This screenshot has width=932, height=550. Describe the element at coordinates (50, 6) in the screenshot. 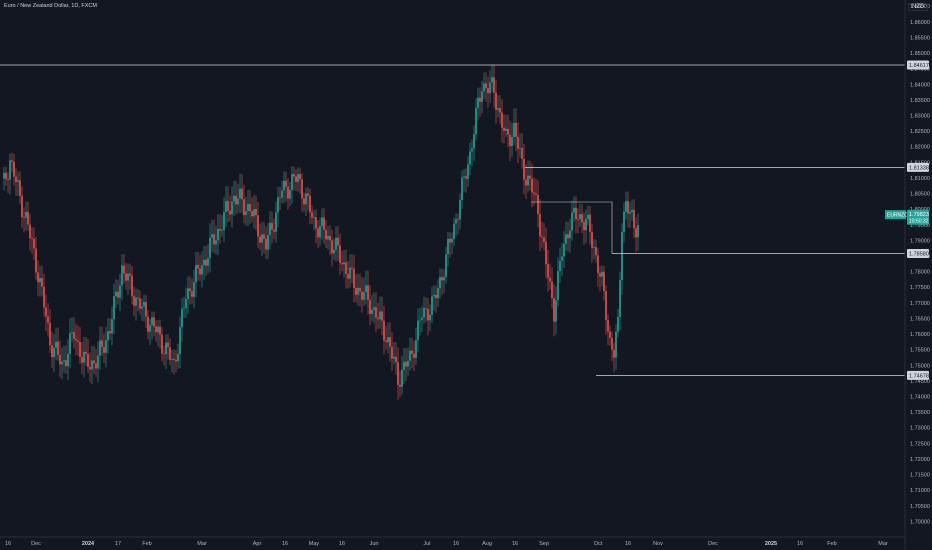

I see `symbol-title: Euro / New Zealand Dollar, 1D, FXCM` at that location.